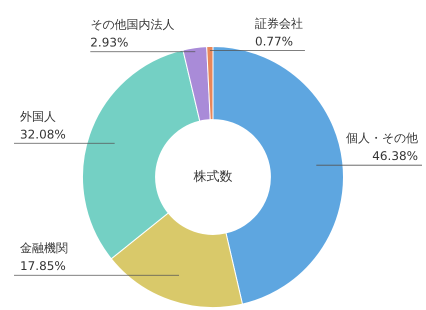 The height and width of the screenshot is (310, 426). What do you see at coordinates (43, 266) in the screenshot?
I see `data-label: 17.85%` at bounding box center [43, 266].